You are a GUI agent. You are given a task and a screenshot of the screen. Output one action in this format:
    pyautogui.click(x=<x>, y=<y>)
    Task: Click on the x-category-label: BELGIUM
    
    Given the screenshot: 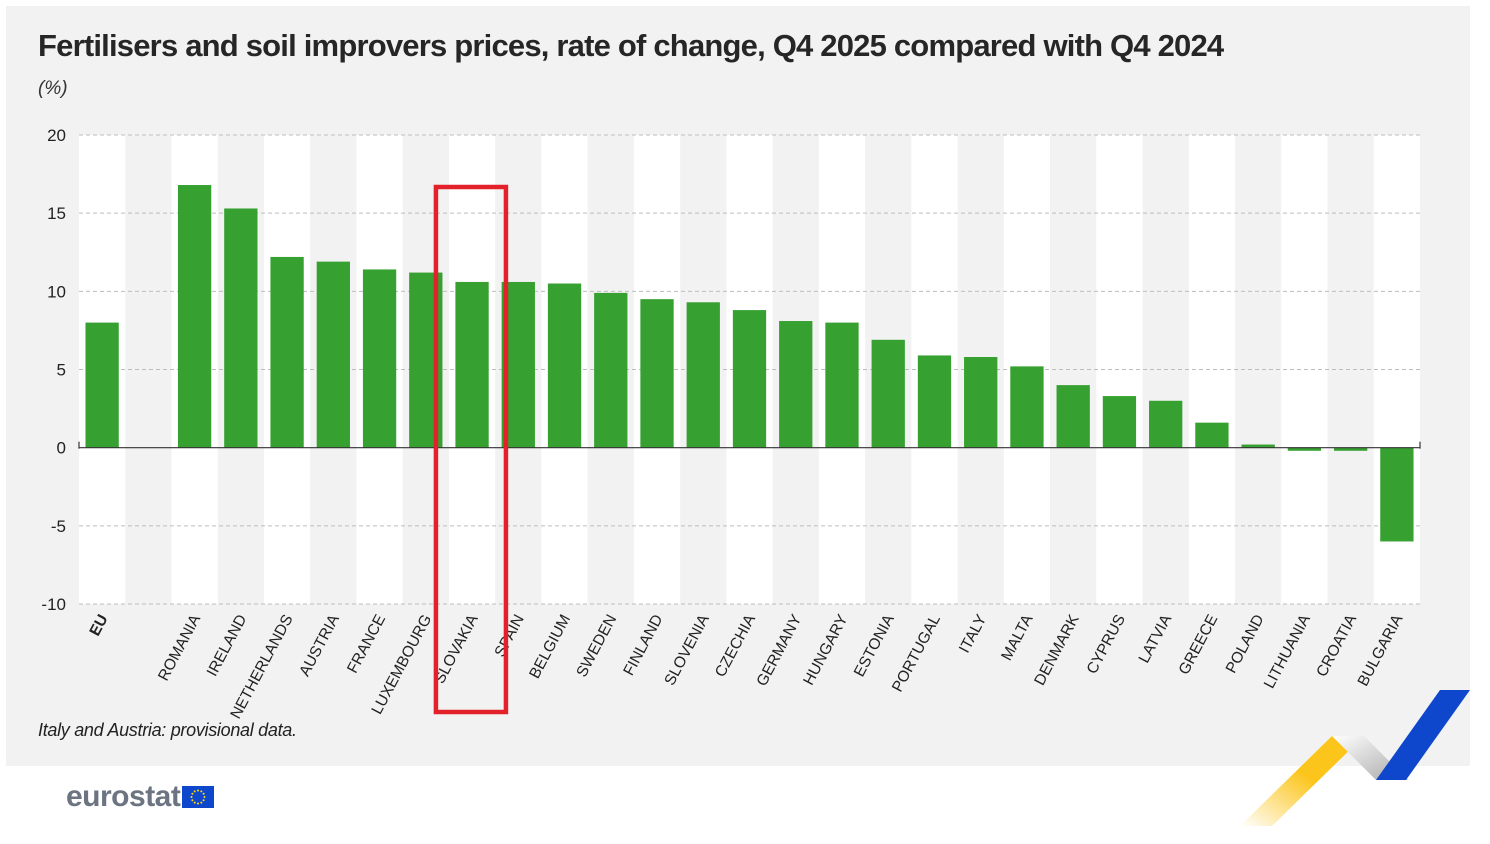 What is the action you would take?
    pyautogui.click(x=550, y=647)
    